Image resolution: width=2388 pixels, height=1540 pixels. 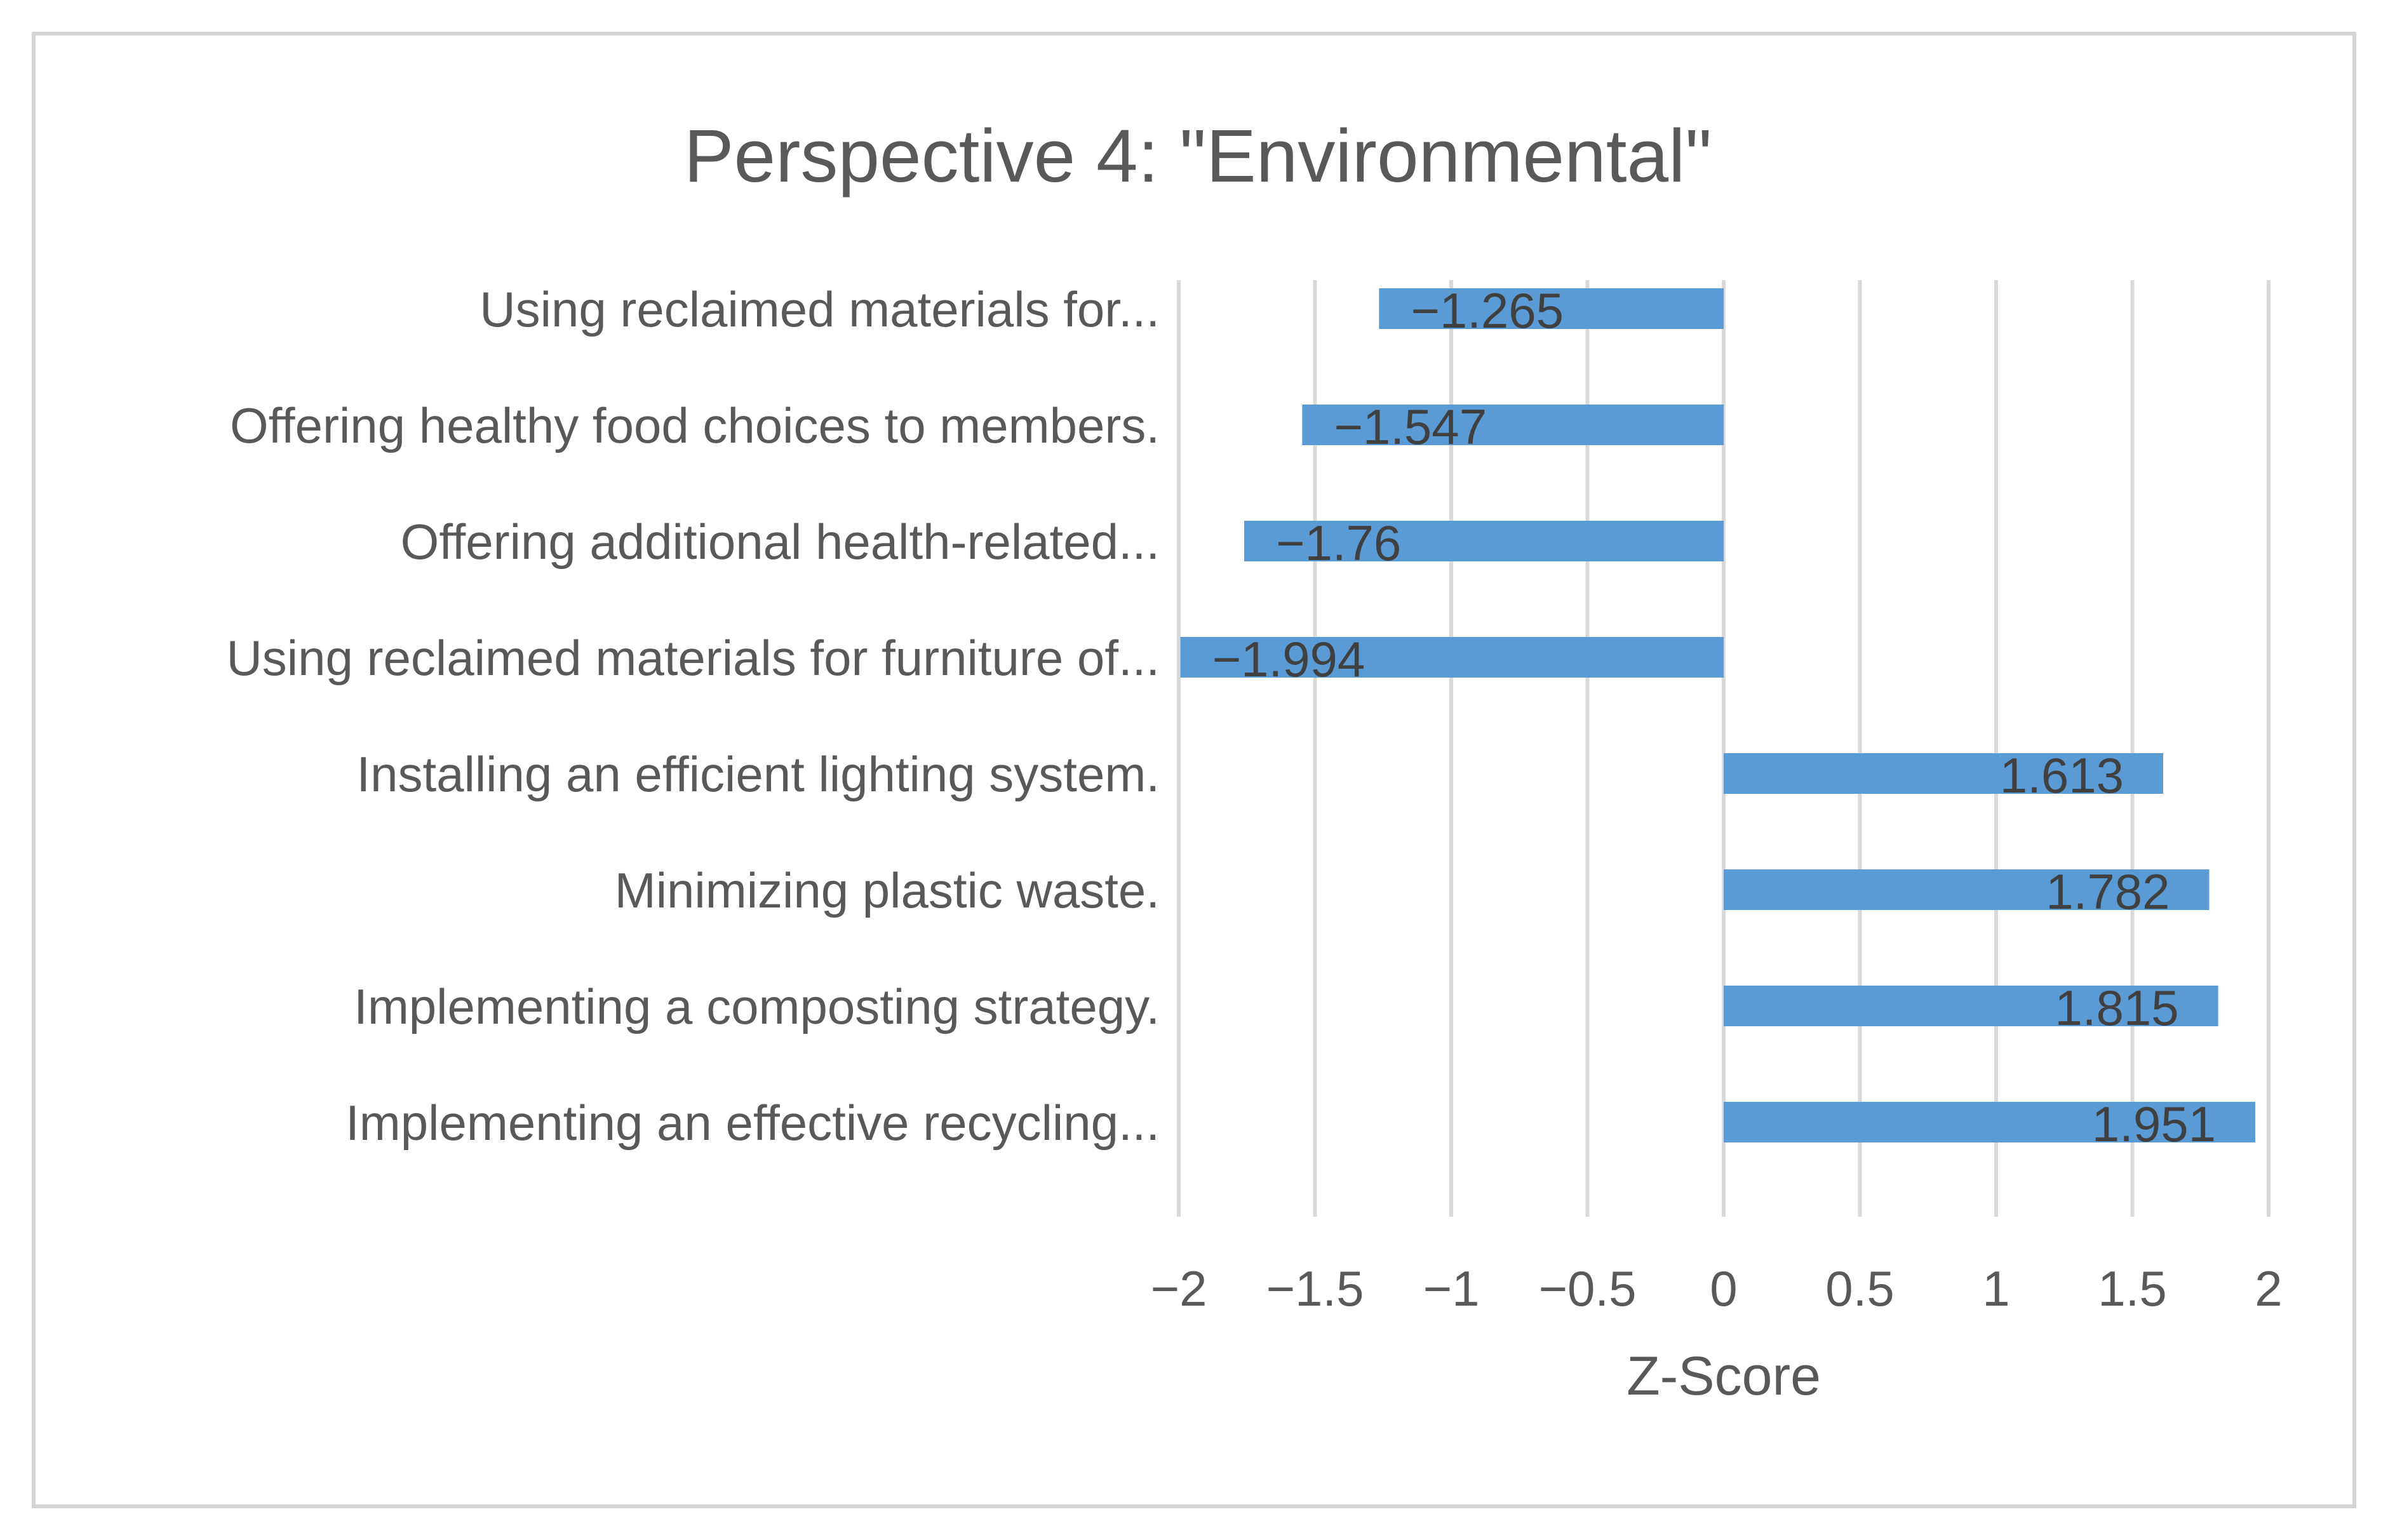 What do you see at coordinates (1315, 1288) in the screenshot?
I see `x-tick-label: −1.5` at bounding box center [1315, 1288].